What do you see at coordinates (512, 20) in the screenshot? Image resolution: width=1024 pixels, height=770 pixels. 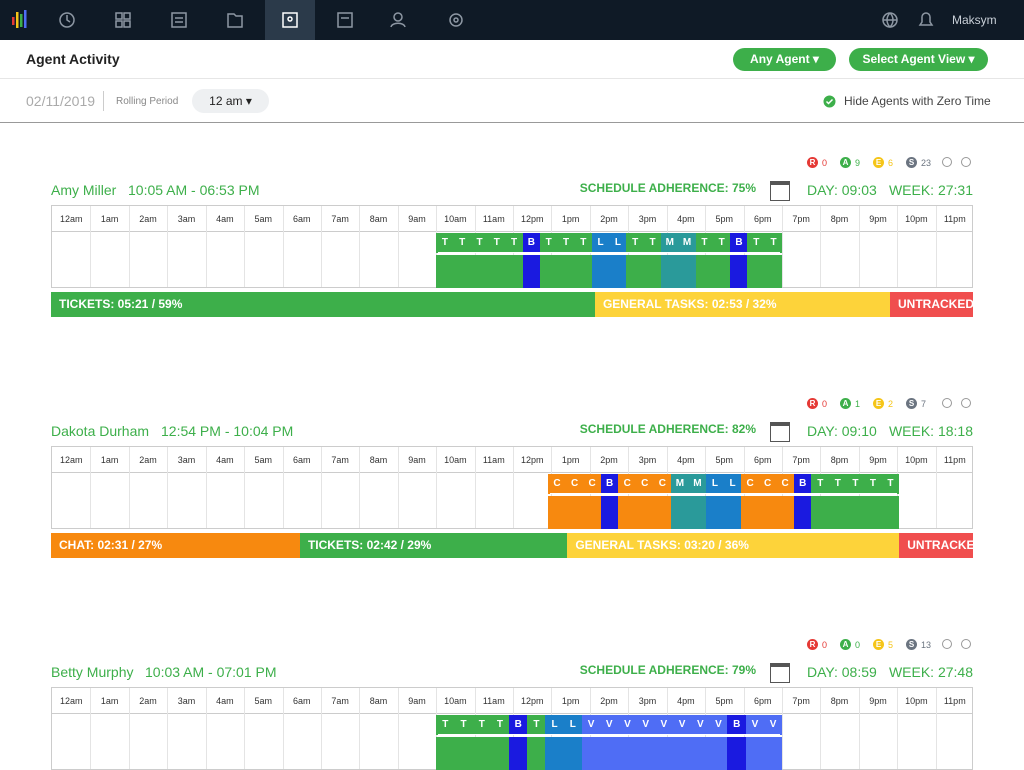 I see `top-nav: Maksym` at bounding box center [512, 20].